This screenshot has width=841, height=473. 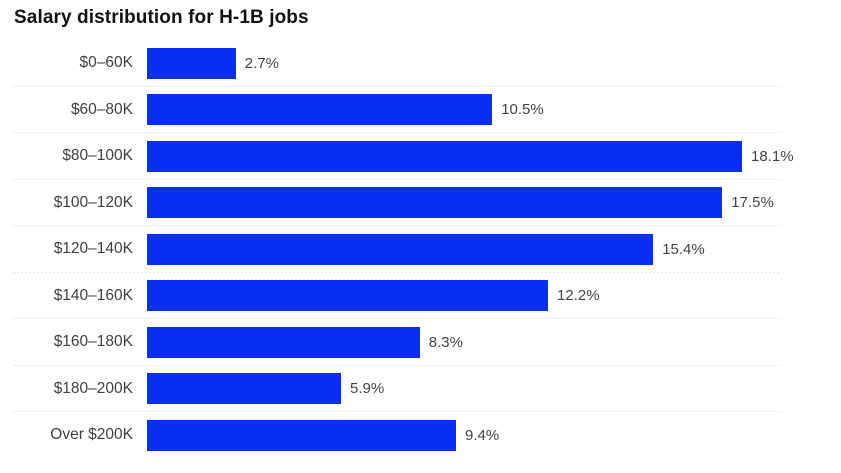 I want to click on category-label: $80–100K, so click(x=97, y=156).